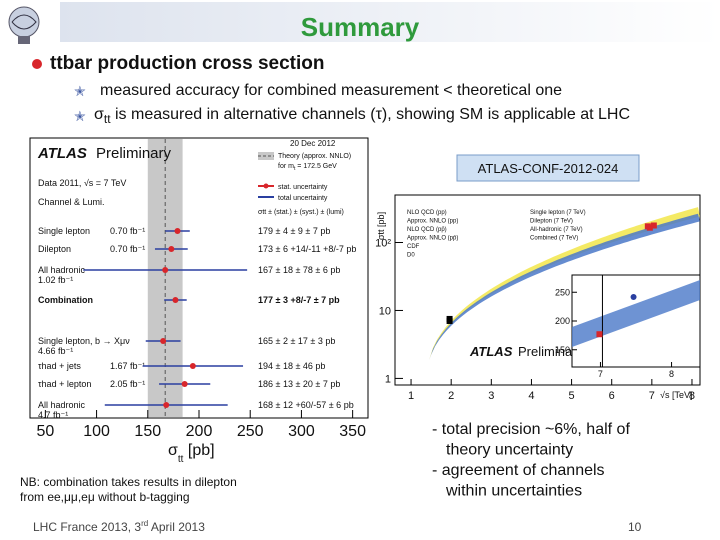  I want to click on date: 20 Dec 2012, so click(313, 143).